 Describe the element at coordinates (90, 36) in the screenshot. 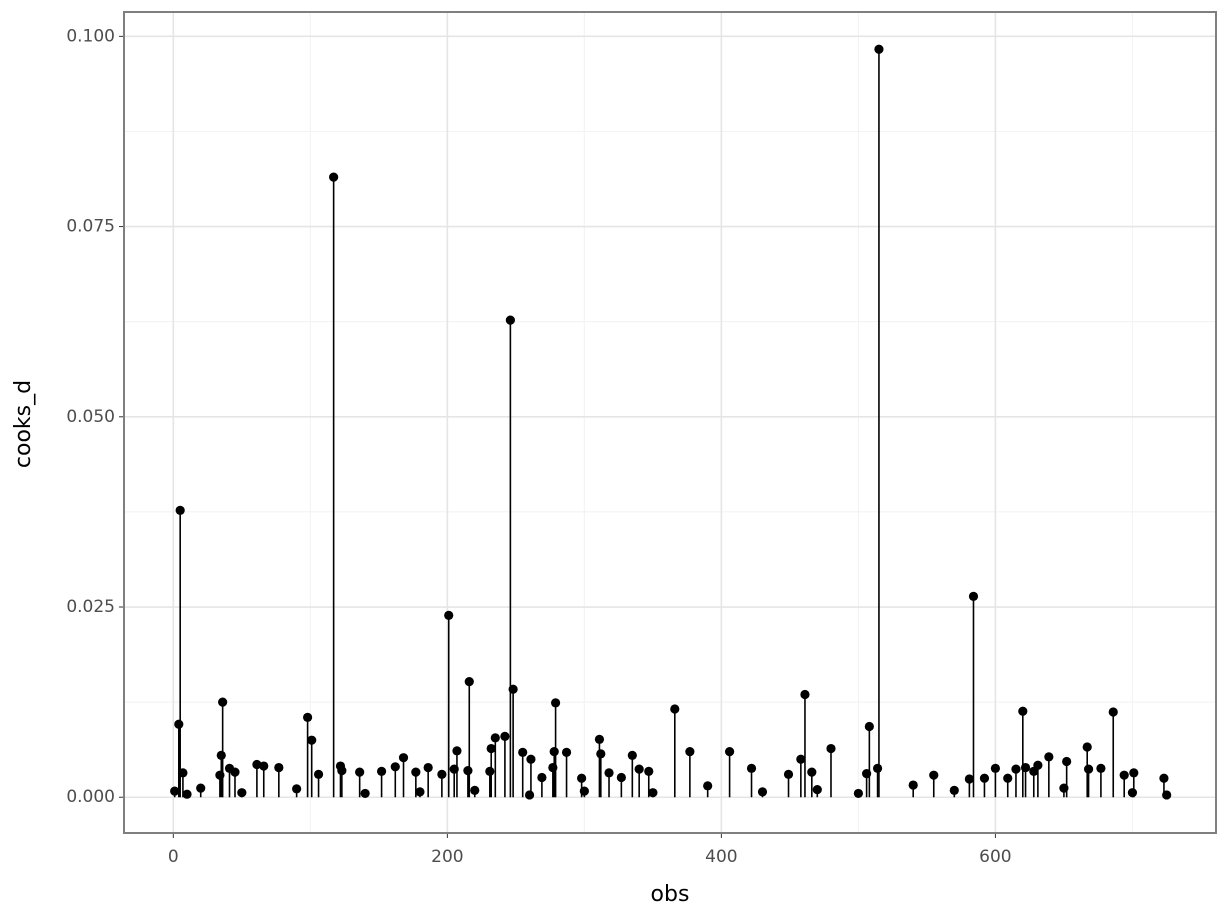

I see `y-tick-label: 0.100` at that location.